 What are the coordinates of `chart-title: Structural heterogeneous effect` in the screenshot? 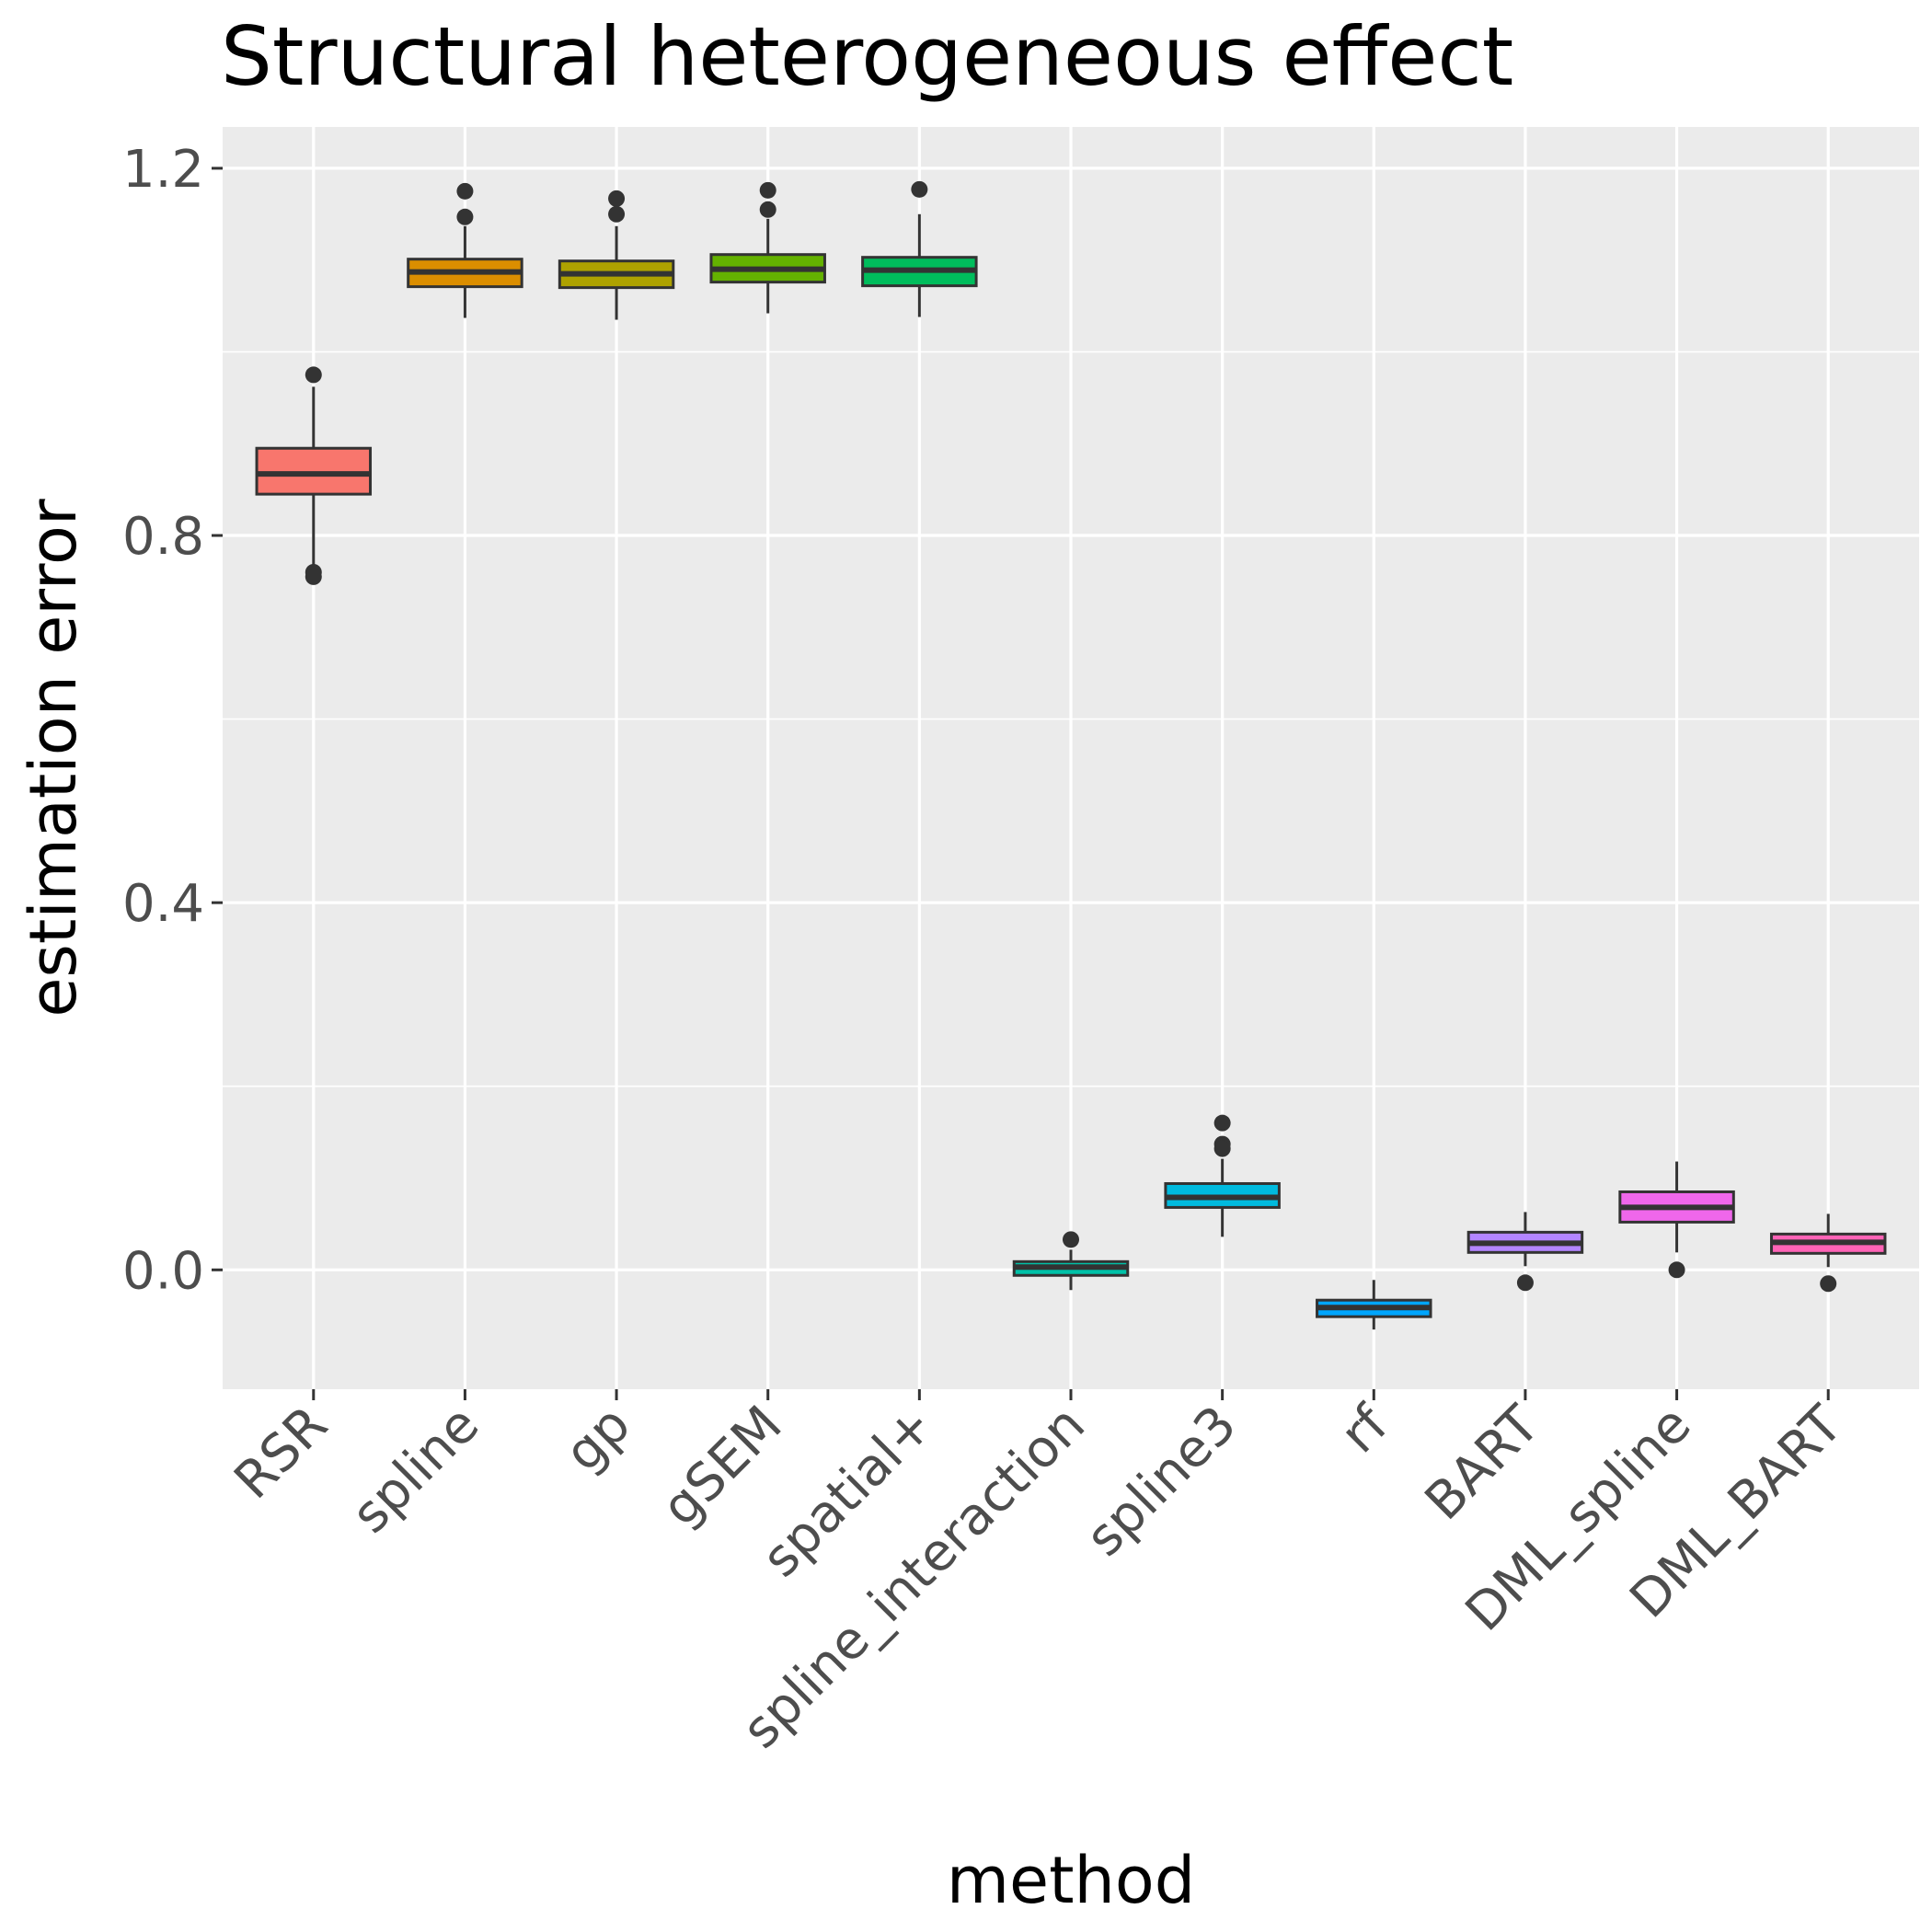 It's located at (867, 56).